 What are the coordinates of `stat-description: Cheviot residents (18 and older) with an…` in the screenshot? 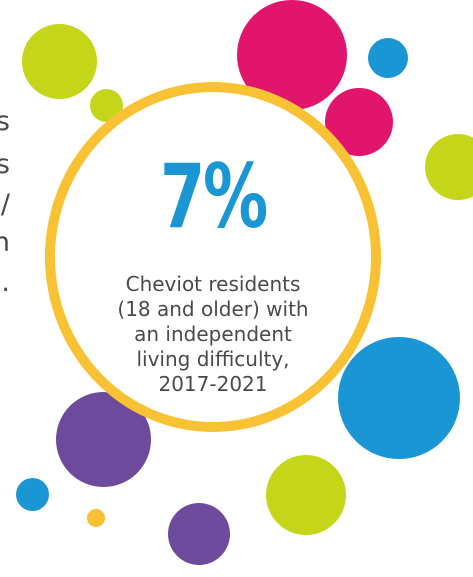 It's located at (213, 334).